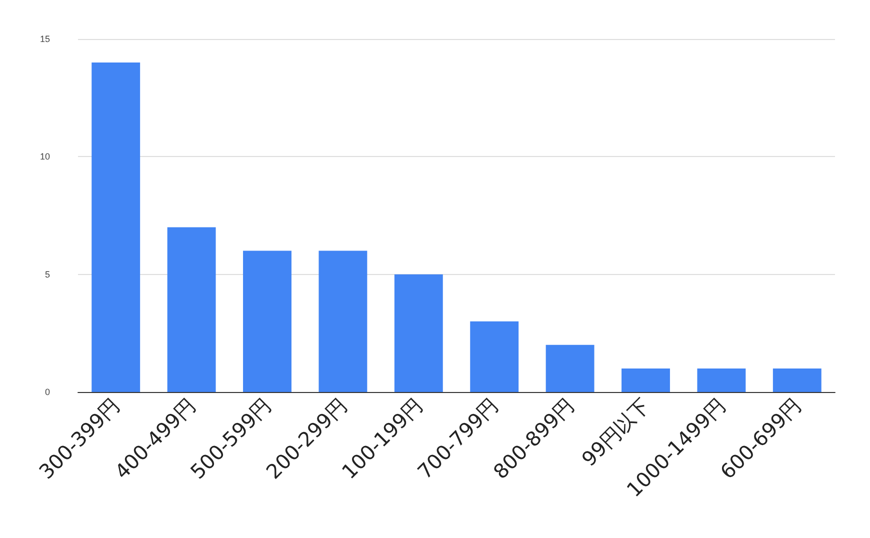 The width and height of the screenshot is (870, 538). I want to click on y-tick-label: 10, so click(45, 157).